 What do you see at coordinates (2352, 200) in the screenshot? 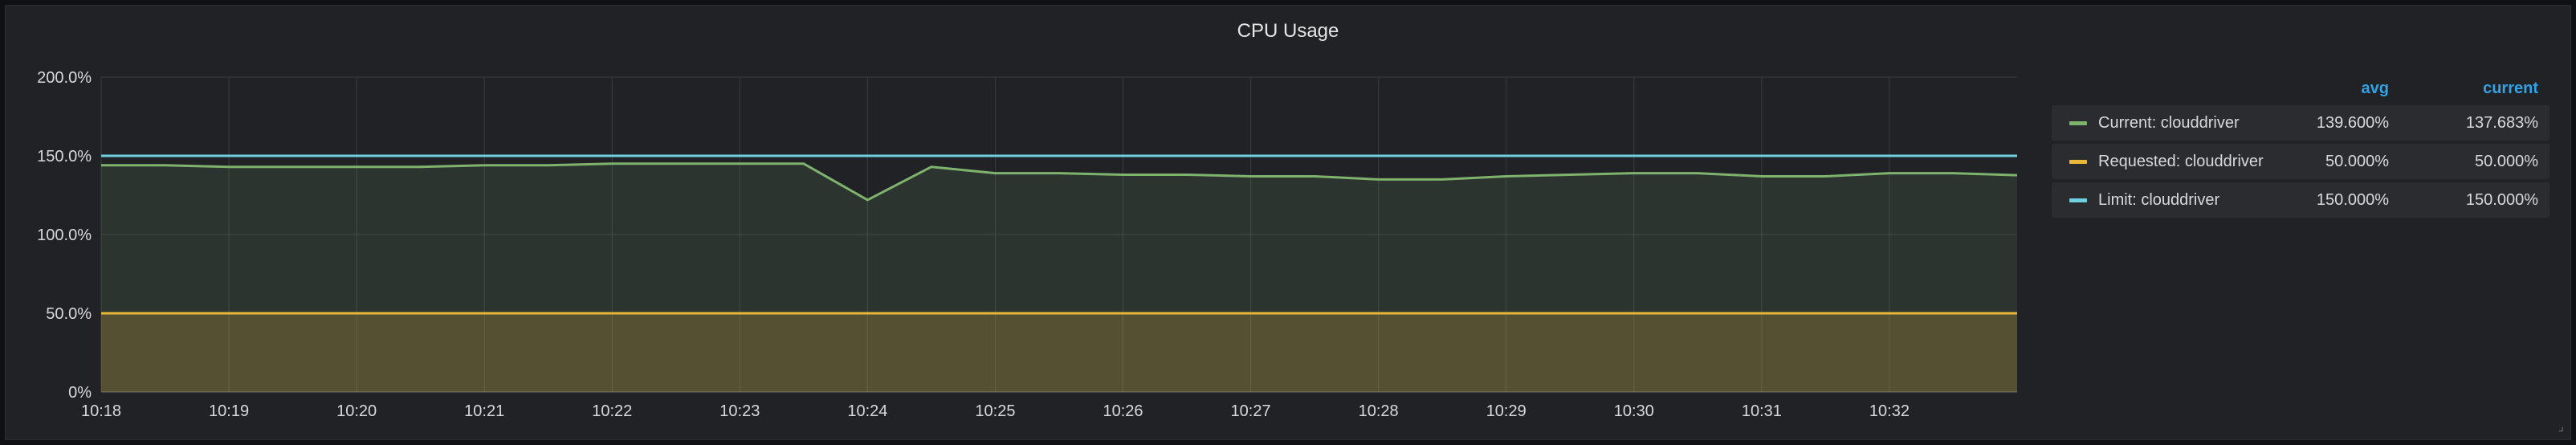
I see `legend-item-avg: 150.000%` at bounding box center [2352, 200].